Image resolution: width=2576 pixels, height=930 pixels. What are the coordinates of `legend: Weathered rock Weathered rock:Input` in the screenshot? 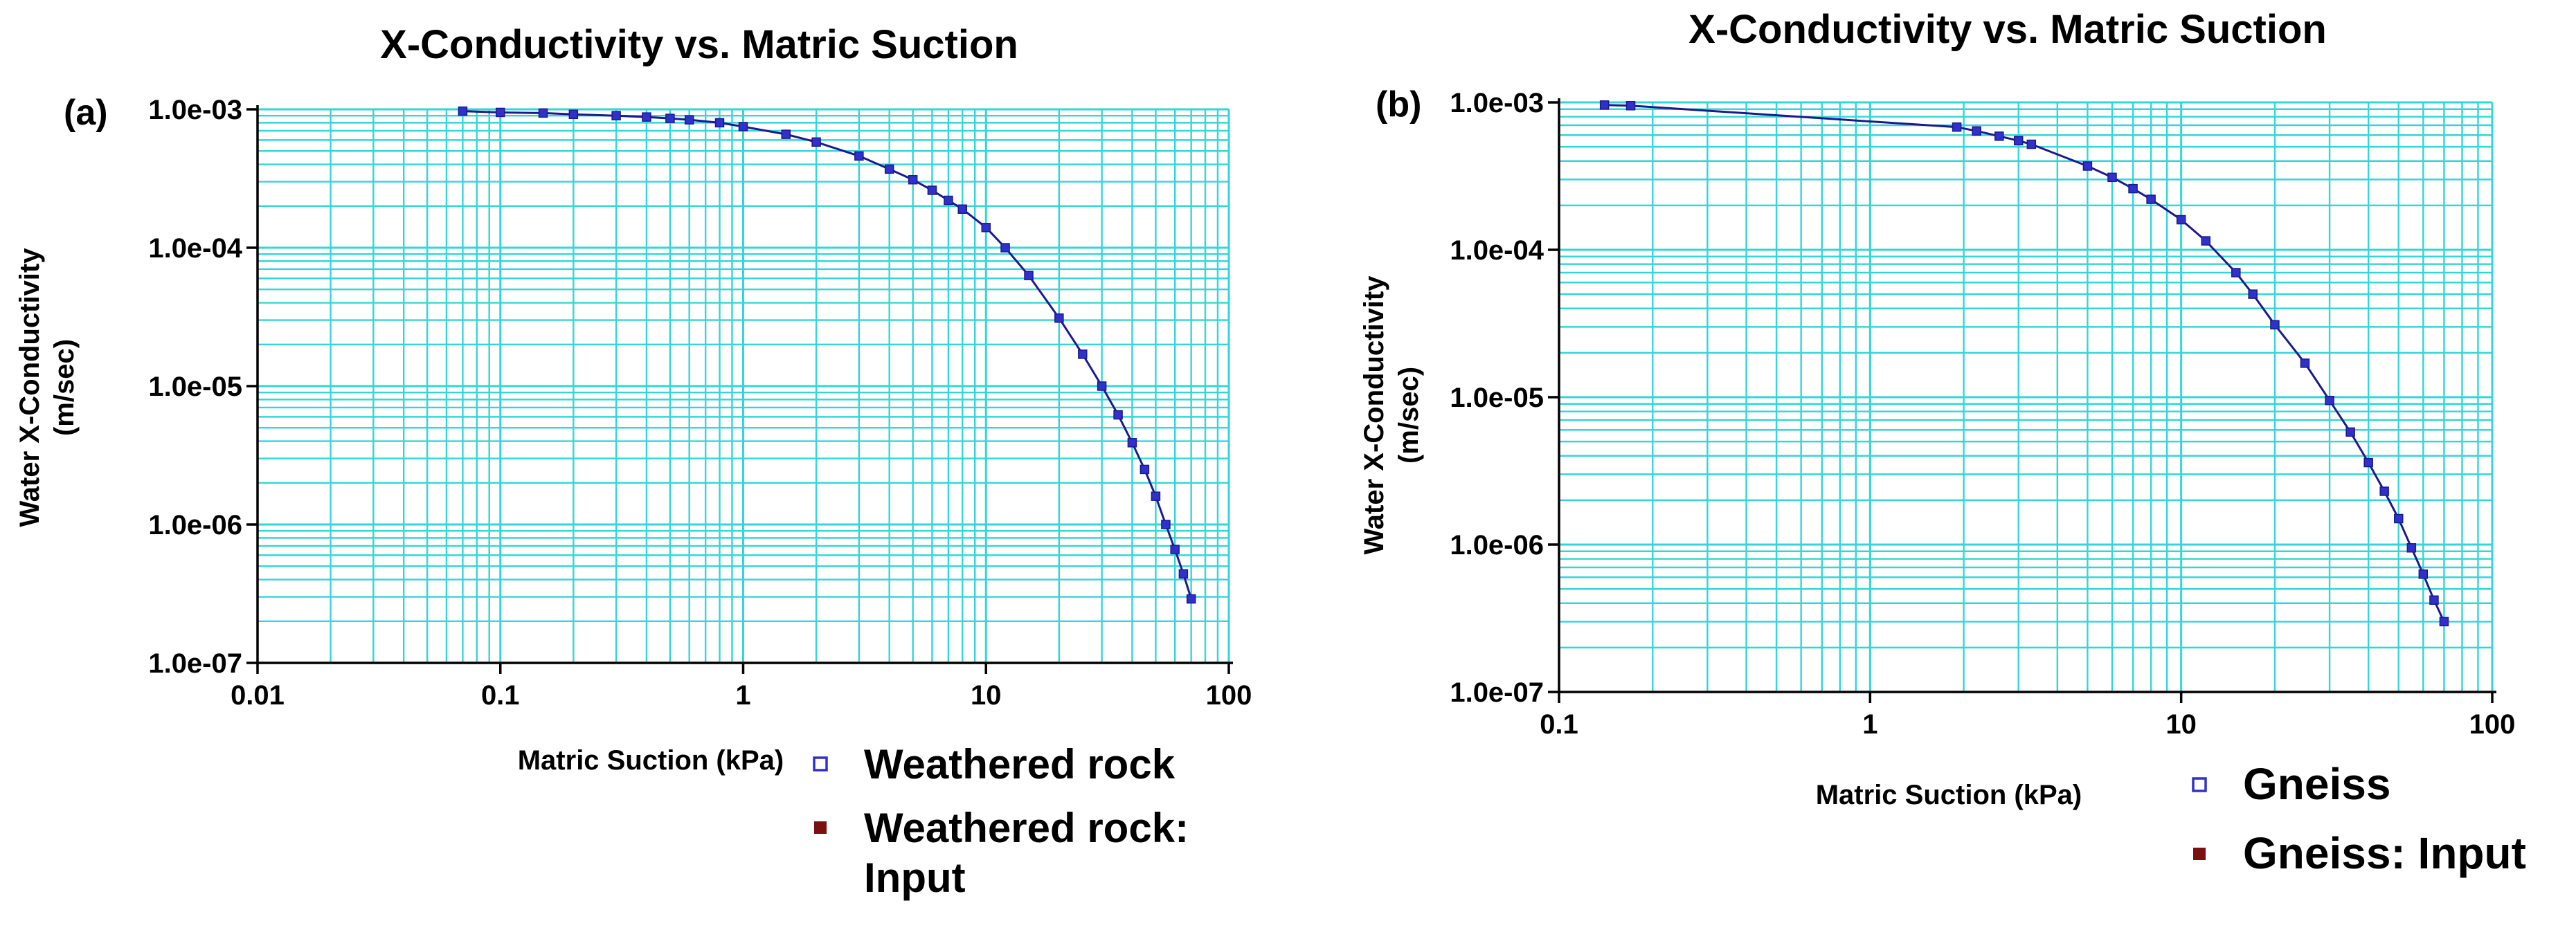 It's located at (1001, 821).